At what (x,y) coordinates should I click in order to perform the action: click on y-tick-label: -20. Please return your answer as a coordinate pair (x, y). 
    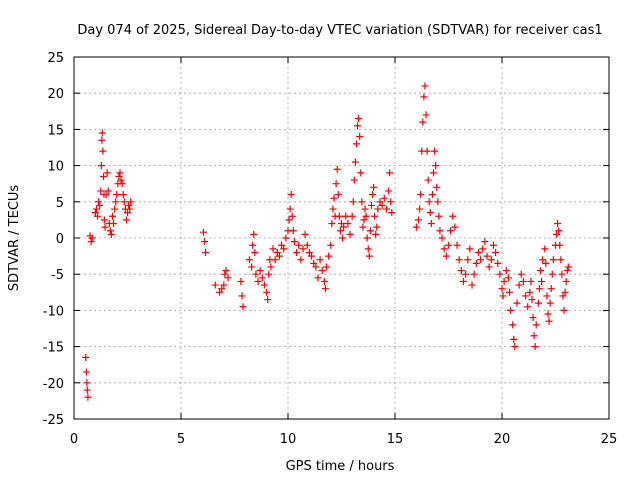
    Looking at the image, I should click on (53, 384).